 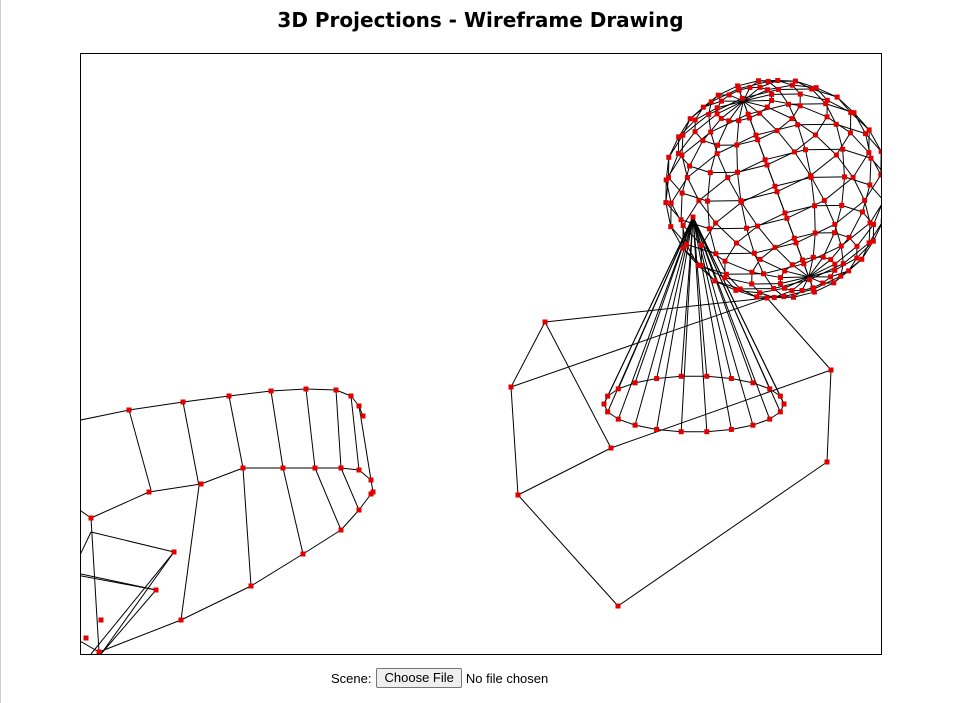 I want to click on cone-base-edge, so click(x=627, y=422).